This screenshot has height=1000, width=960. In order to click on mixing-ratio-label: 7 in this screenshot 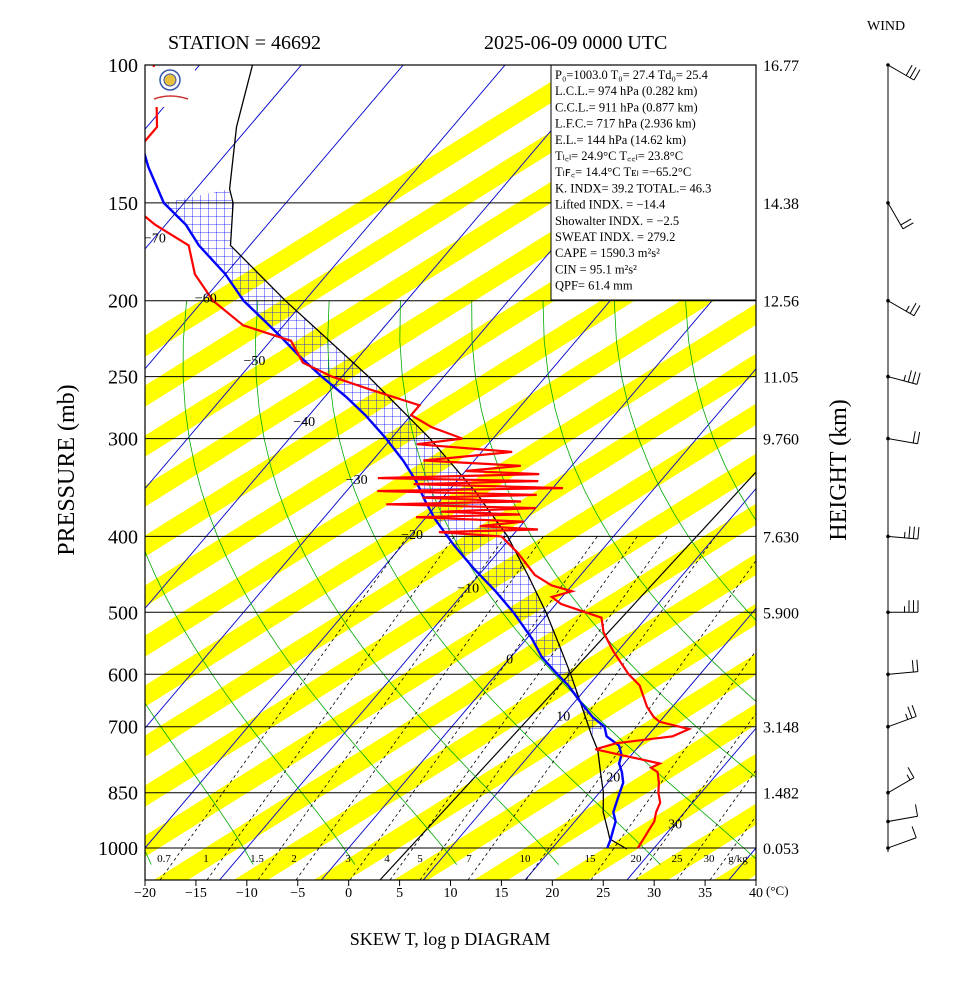, I will do `click(469, 859)`.